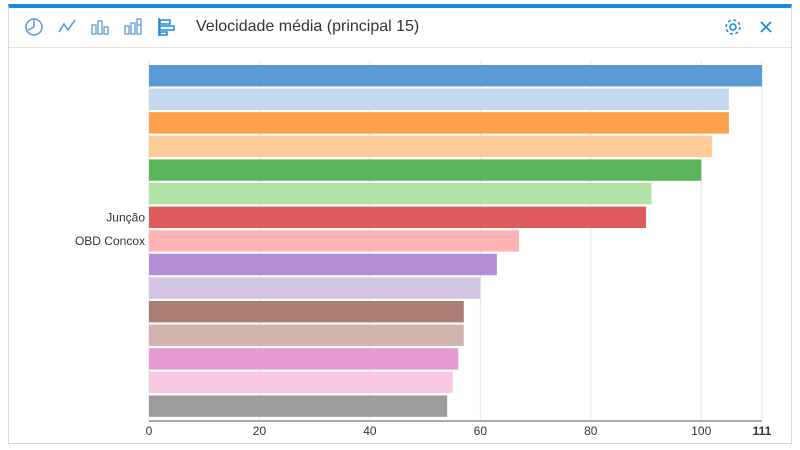  What do you see at coordinates (133, 27) in the screenshot?
I see `stacked-column-chart-icon` at bounding box center [133, 27].